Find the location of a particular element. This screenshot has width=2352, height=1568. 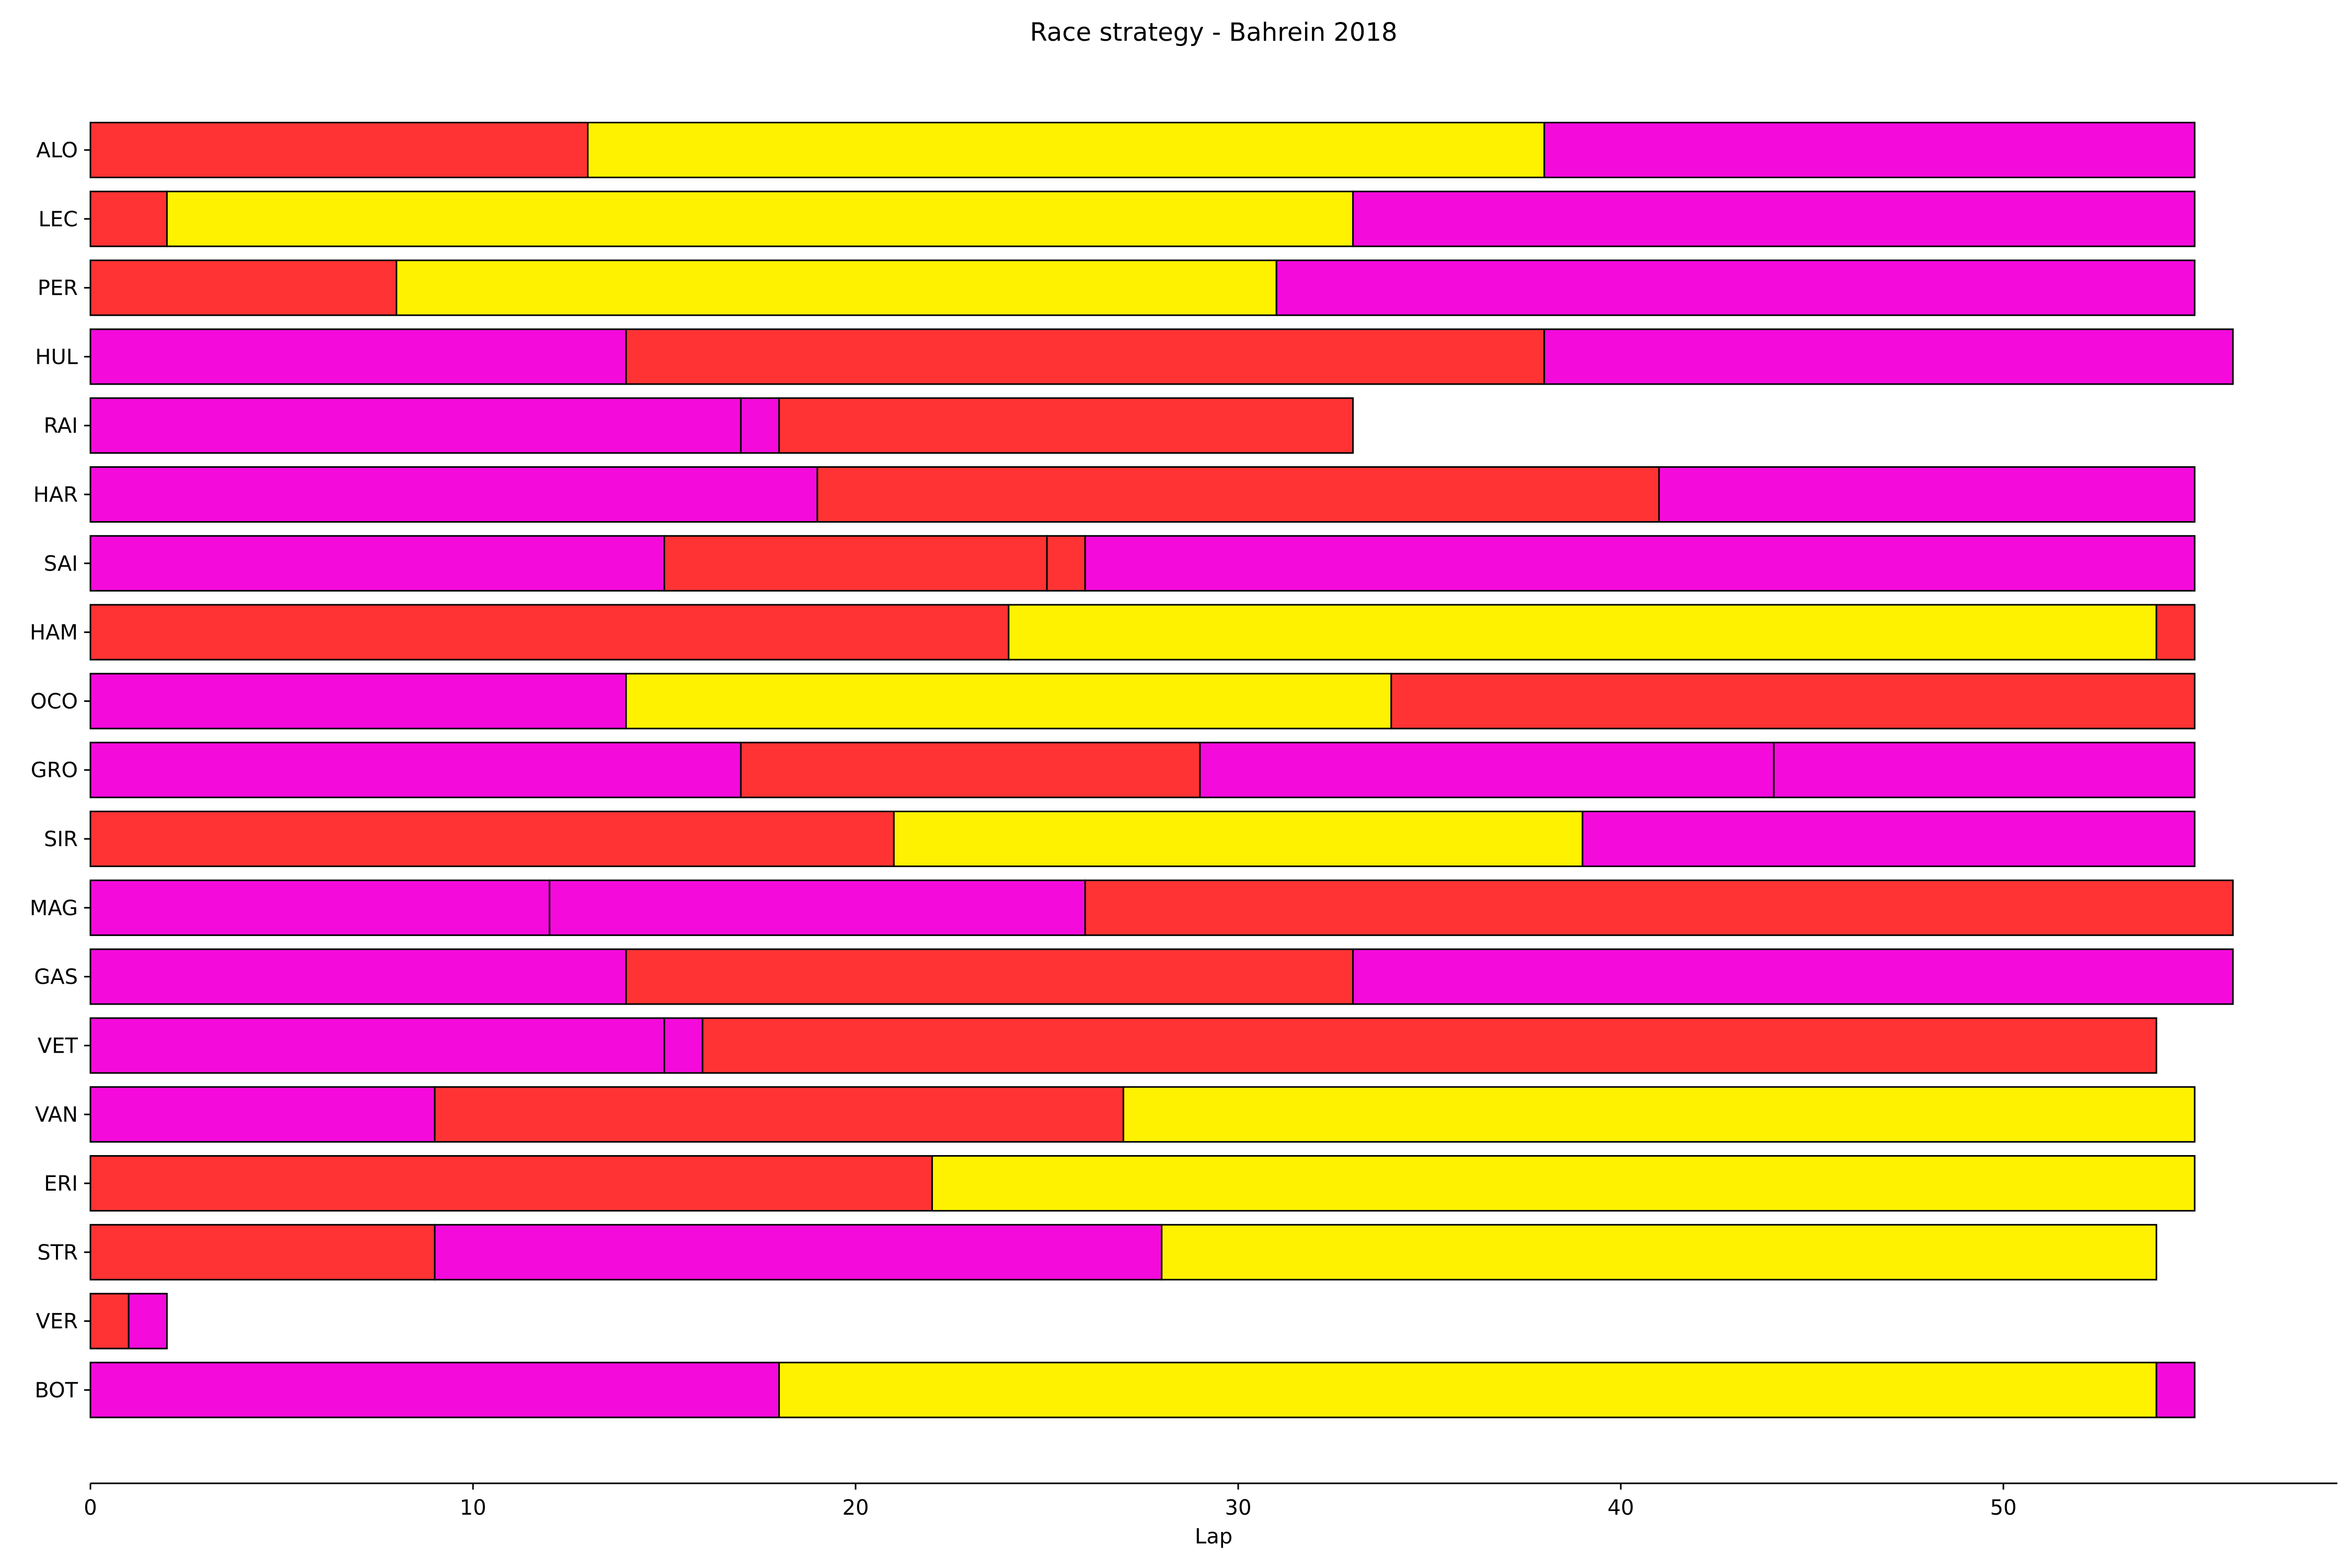

y-tick-label-van: VAN is located at coordinates (56, 1115).